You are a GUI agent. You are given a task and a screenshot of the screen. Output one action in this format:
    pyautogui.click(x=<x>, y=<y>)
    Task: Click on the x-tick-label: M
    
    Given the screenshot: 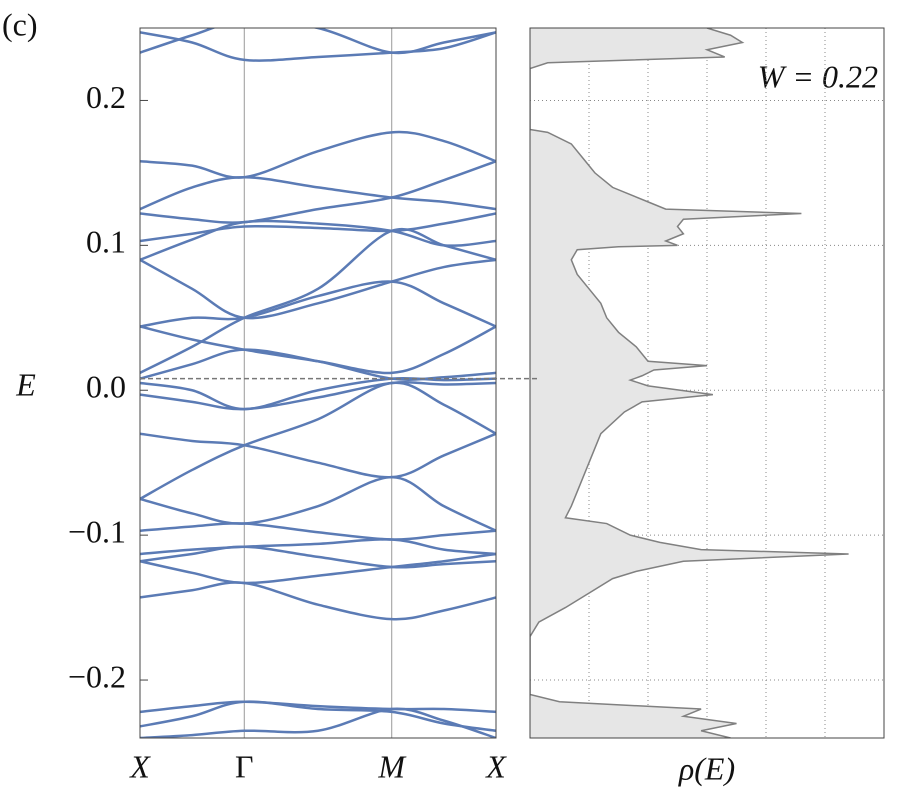 What is the action you would take?
    pyautogui.click(x=392, y=766)
    